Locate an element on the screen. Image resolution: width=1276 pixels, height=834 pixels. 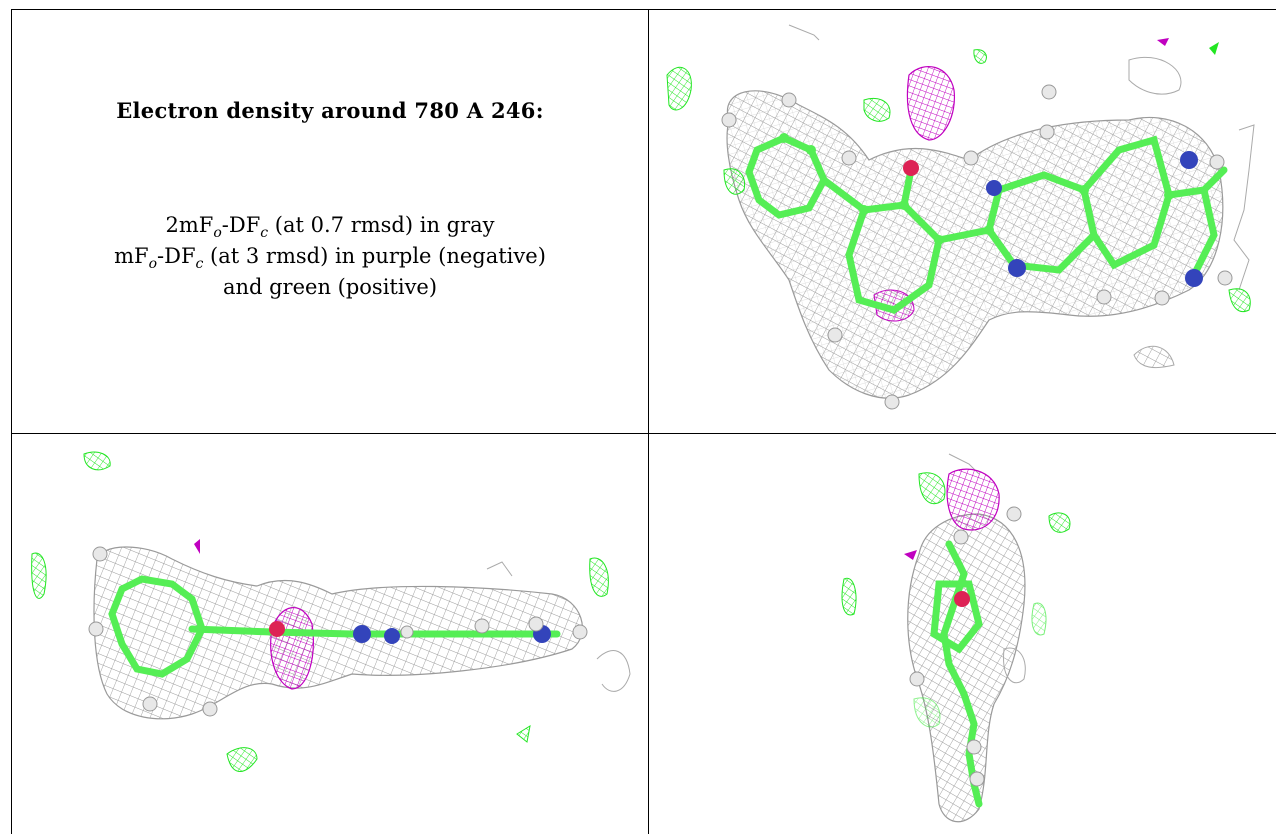
center-divider-horizontal is located at coordinates (643, 433).